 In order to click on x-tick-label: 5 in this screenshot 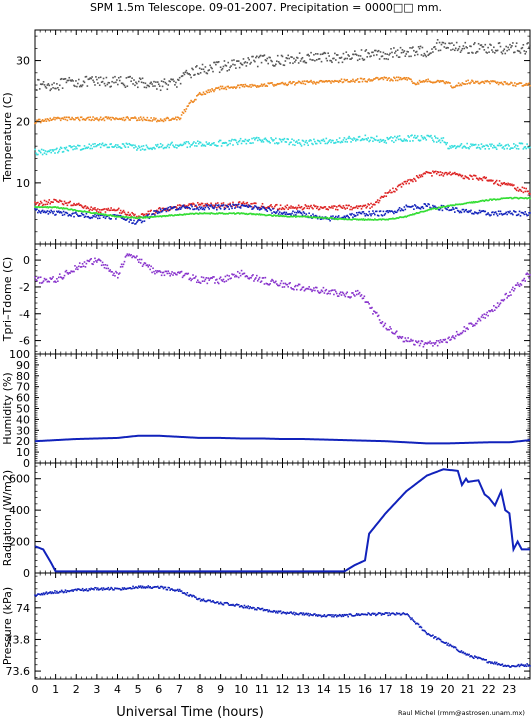, I will do `click(138, 689)`.